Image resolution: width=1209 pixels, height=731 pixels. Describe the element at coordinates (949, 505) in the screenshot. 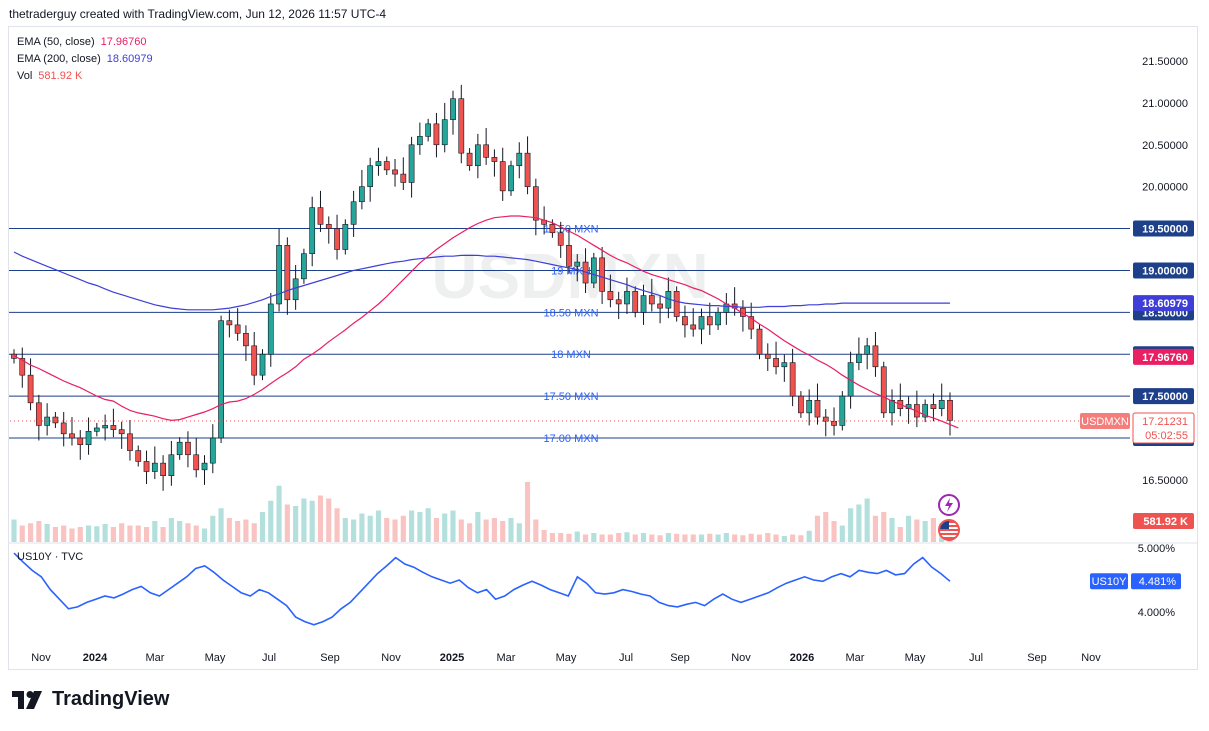

I see `lightning-event-icon` at that location.